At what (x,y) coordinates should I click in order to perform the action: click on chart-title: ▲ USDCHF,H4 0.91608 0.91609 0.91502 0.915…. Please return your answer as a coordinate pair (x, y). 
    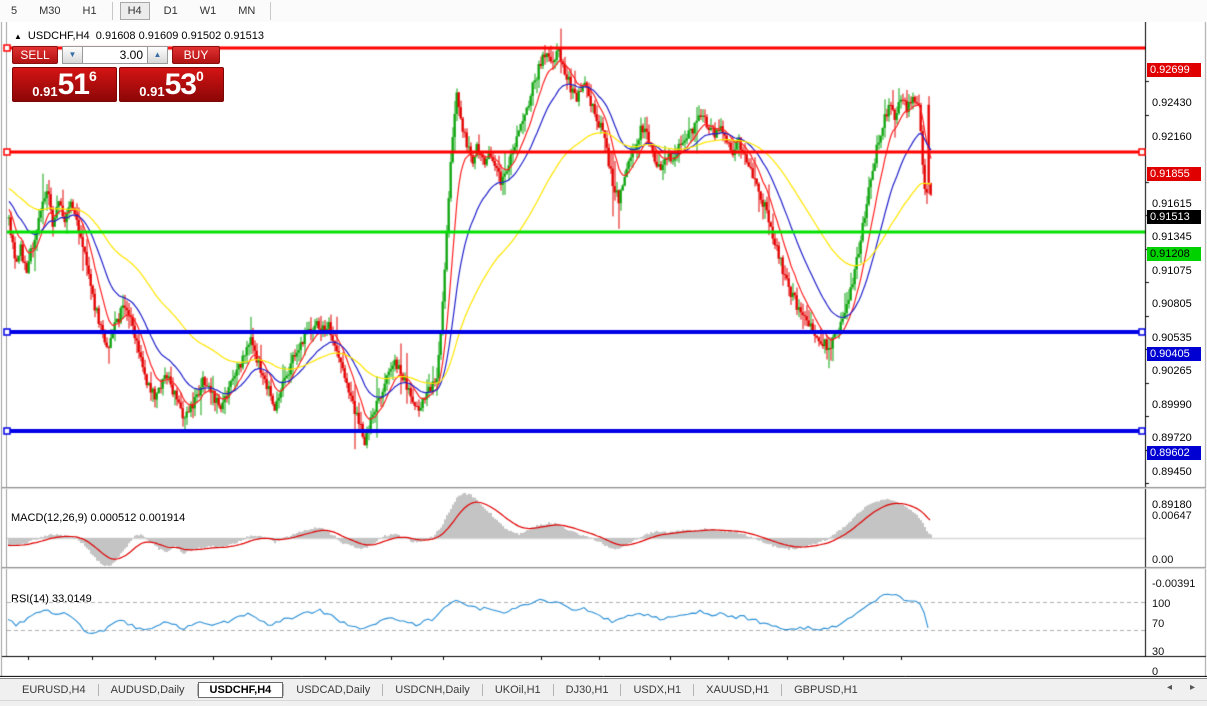
    Looking at the image, I should click on (139, 36).